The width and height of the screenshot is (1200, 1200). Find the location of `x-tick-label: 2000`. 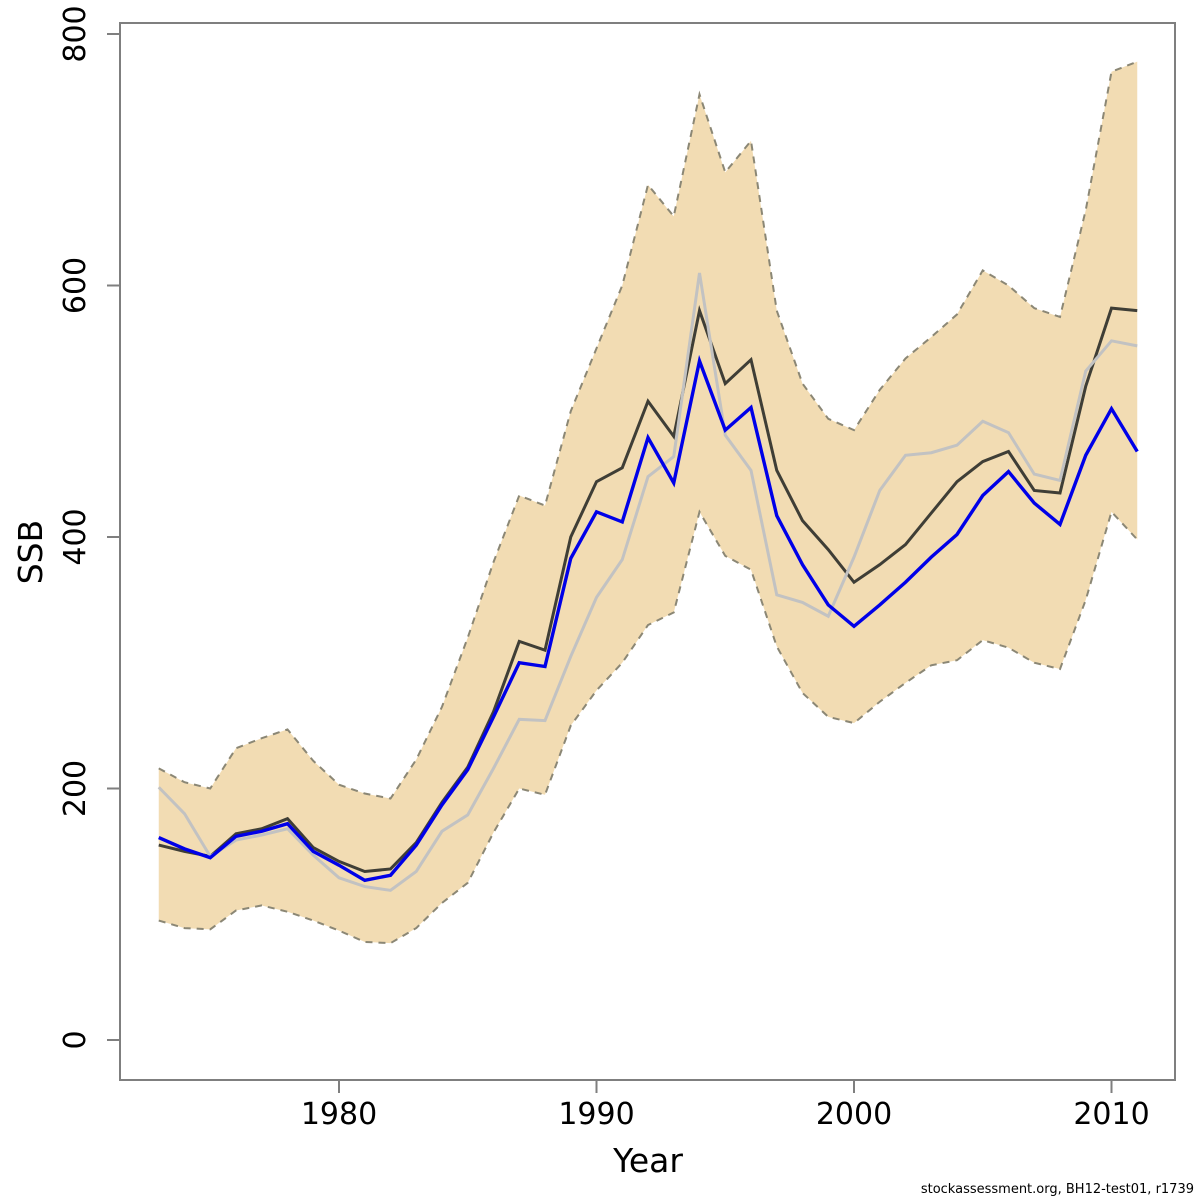

x-tick-label: 2000 is located at coordinates (854, 1114).